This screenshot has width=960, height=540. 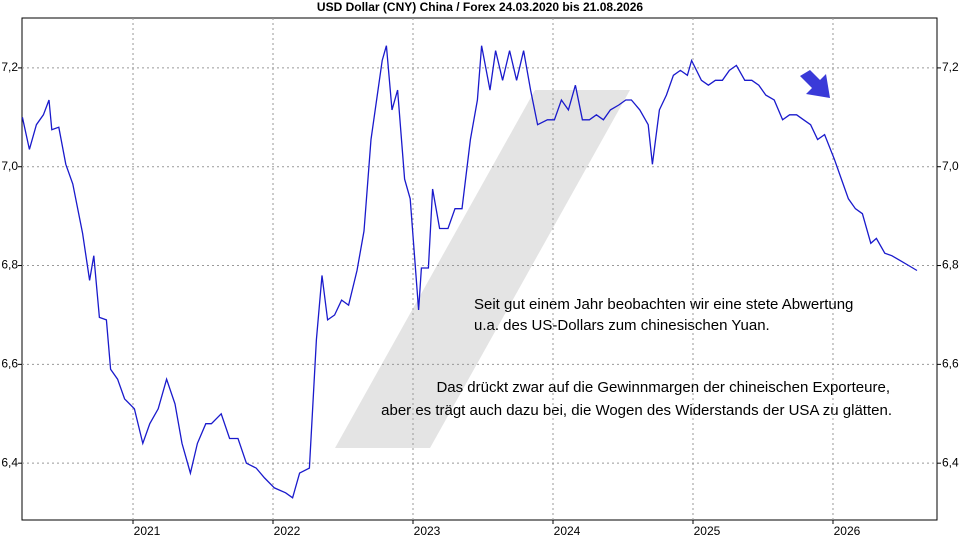 What do you see at coordinates (427, 531) in the screenshot?
I see `x-tick-label: 2023` at bounding box center [427, 531].